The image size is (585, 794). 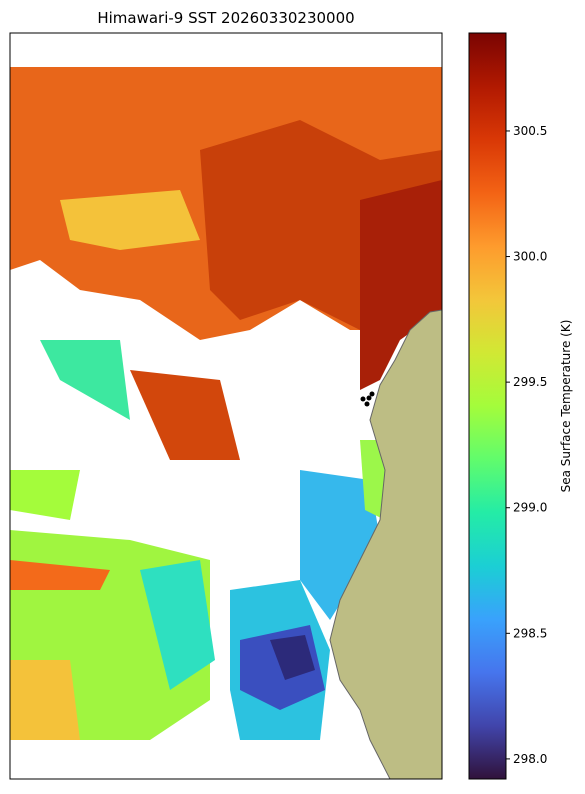 I want to click on colorbar-label: Sea Surface Temperature (K), so click(x=566, y=406).